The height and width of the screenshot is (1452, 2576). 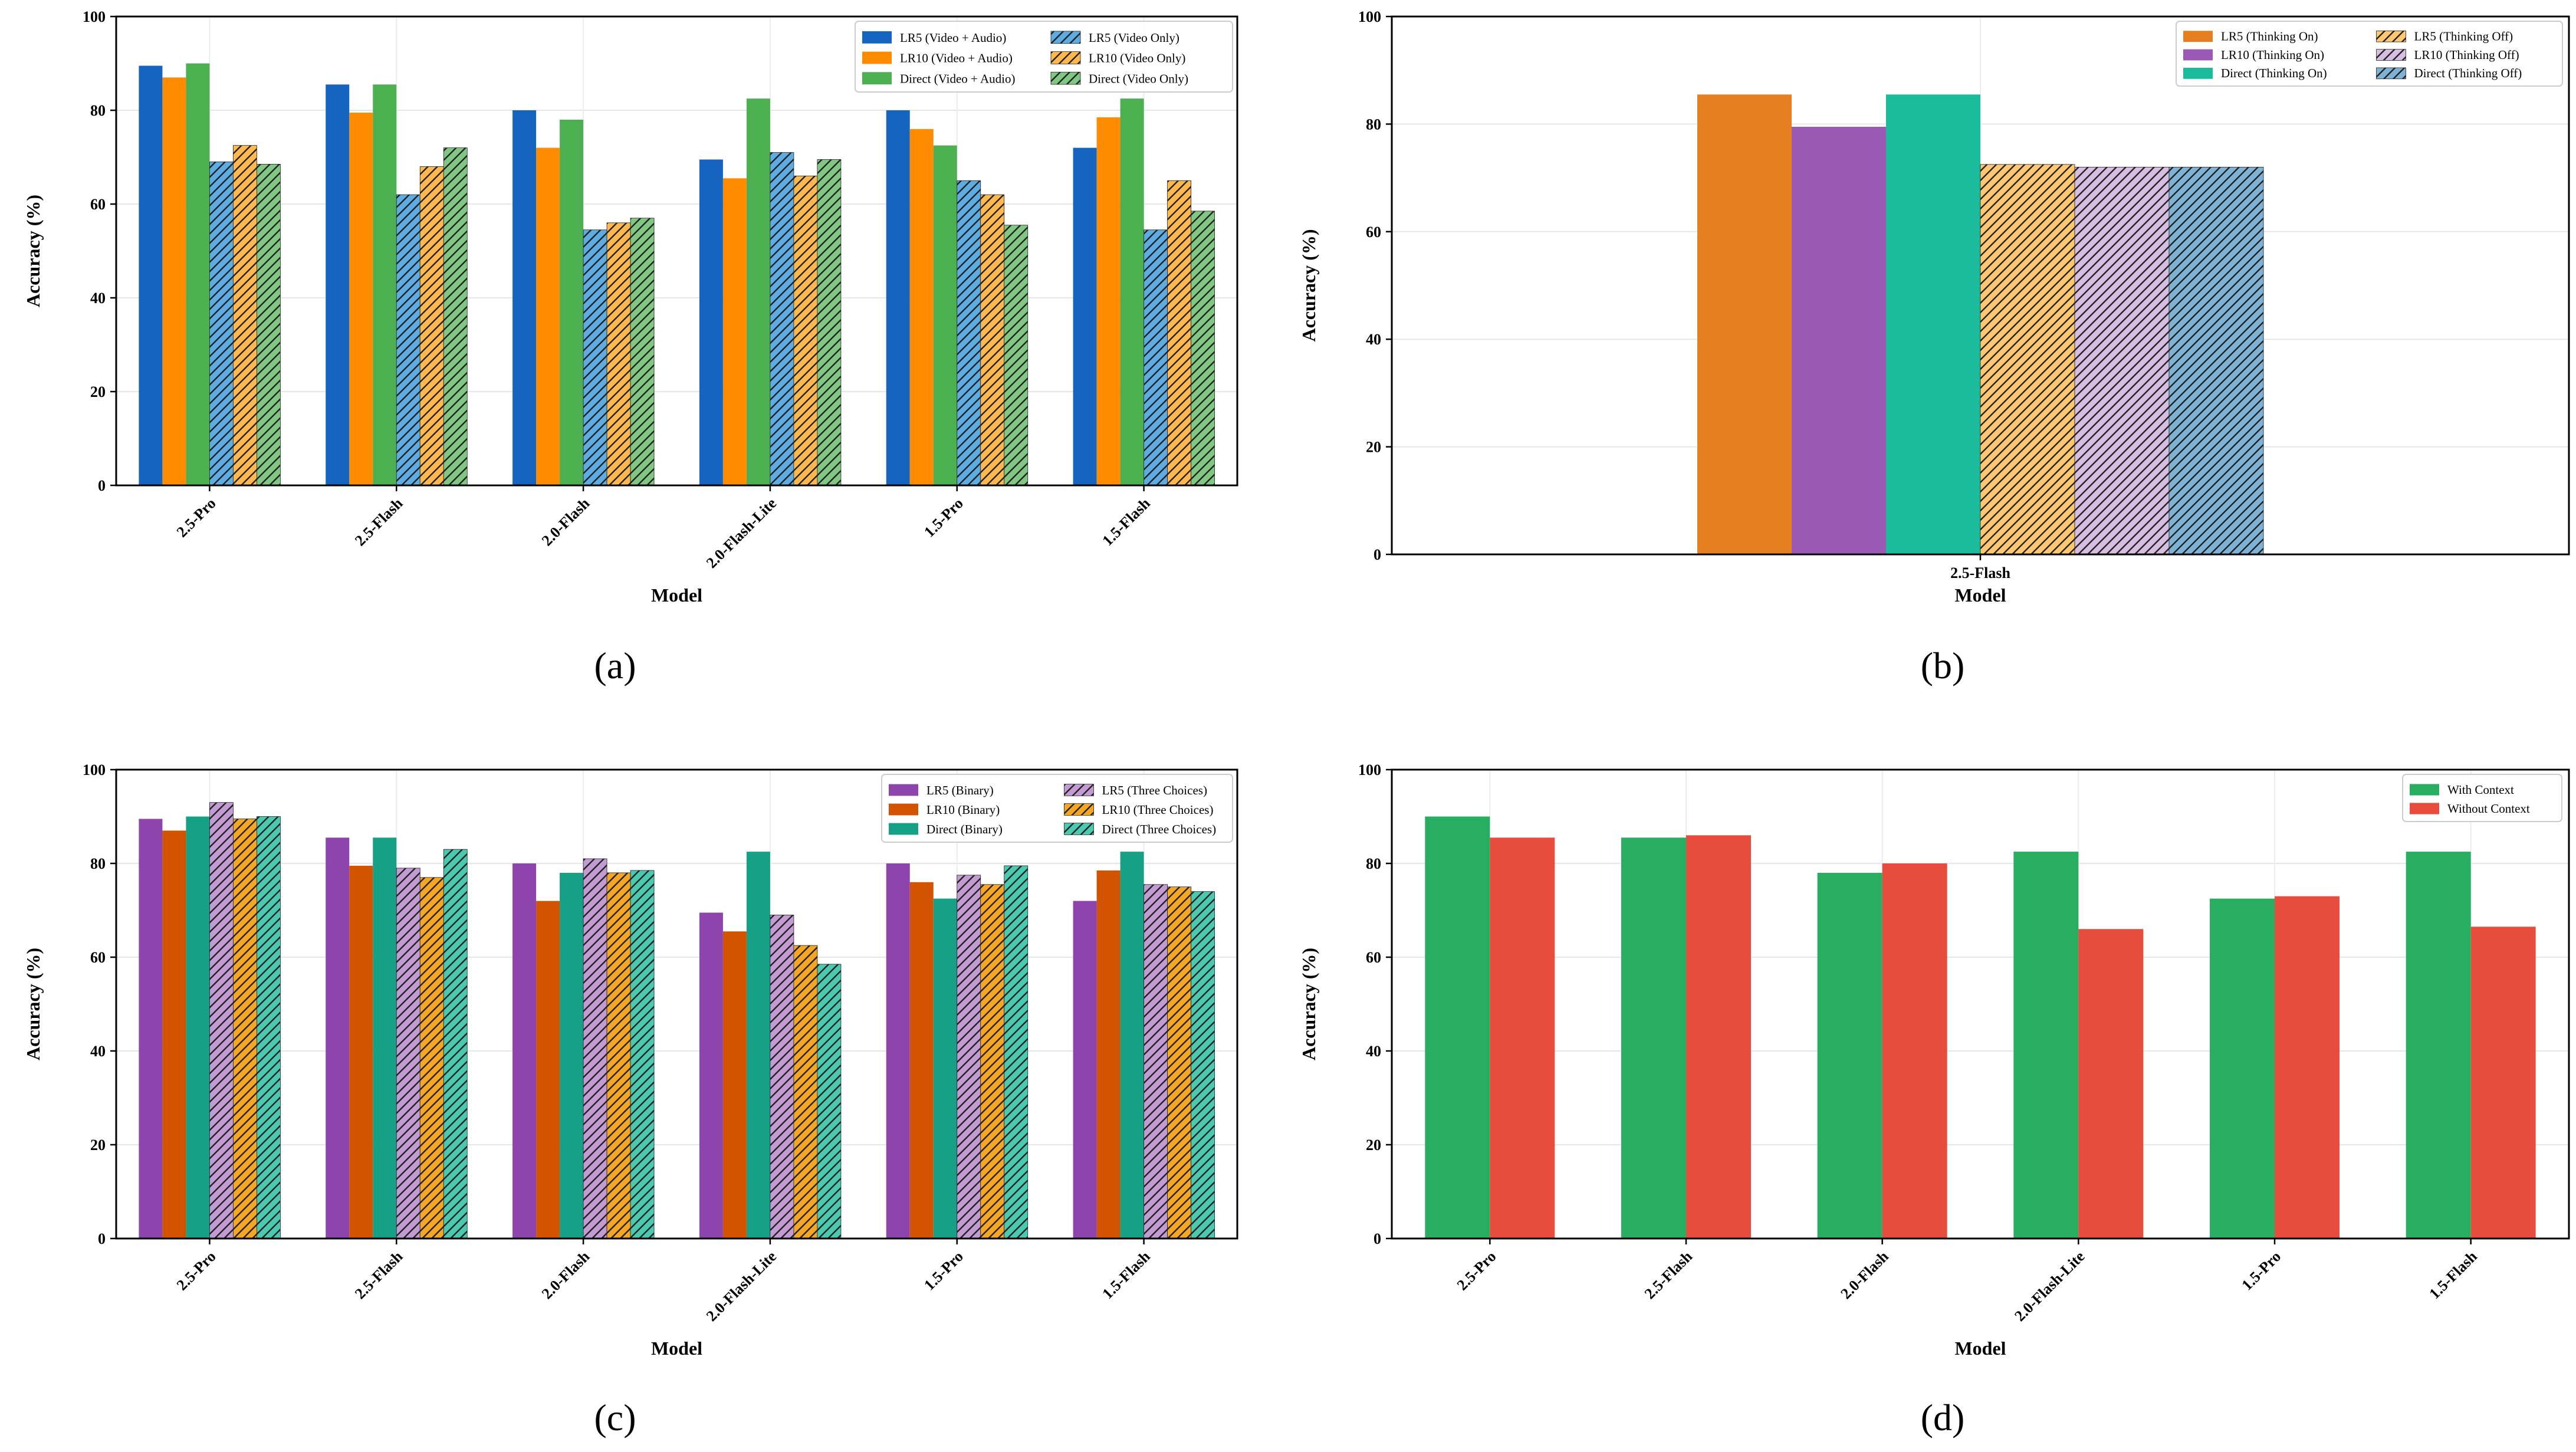 What do you see at coordinates (338, 1038) in the screenshot?
I see `bar-c-s0-c1` at bounding box center [338, 1038].